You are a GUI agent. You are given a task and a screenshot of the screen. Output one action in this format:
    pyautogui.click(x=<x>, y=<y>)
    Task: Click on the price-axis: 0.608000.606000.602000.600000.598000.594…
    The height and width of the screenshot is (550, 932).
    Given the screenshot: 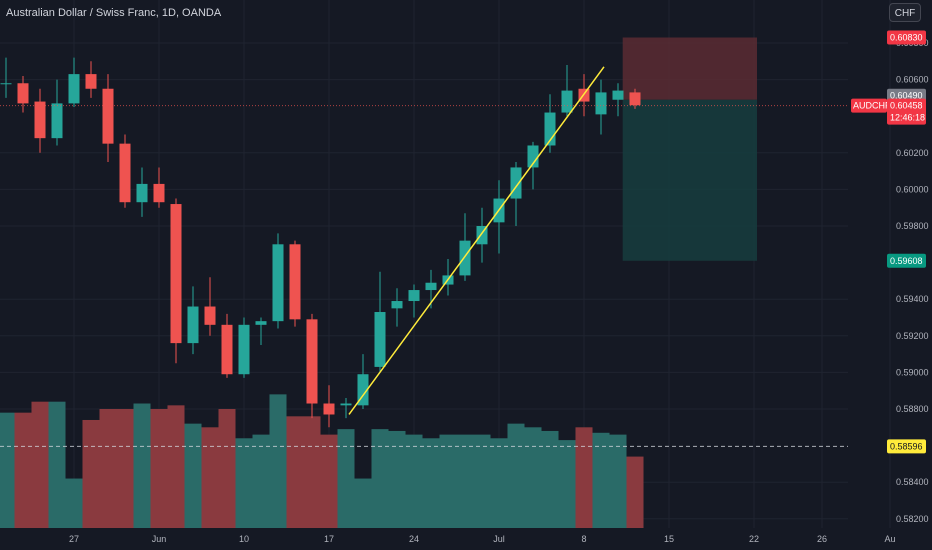 What is the action you would take?
    pyautogui.click(x=912, y=281)
    